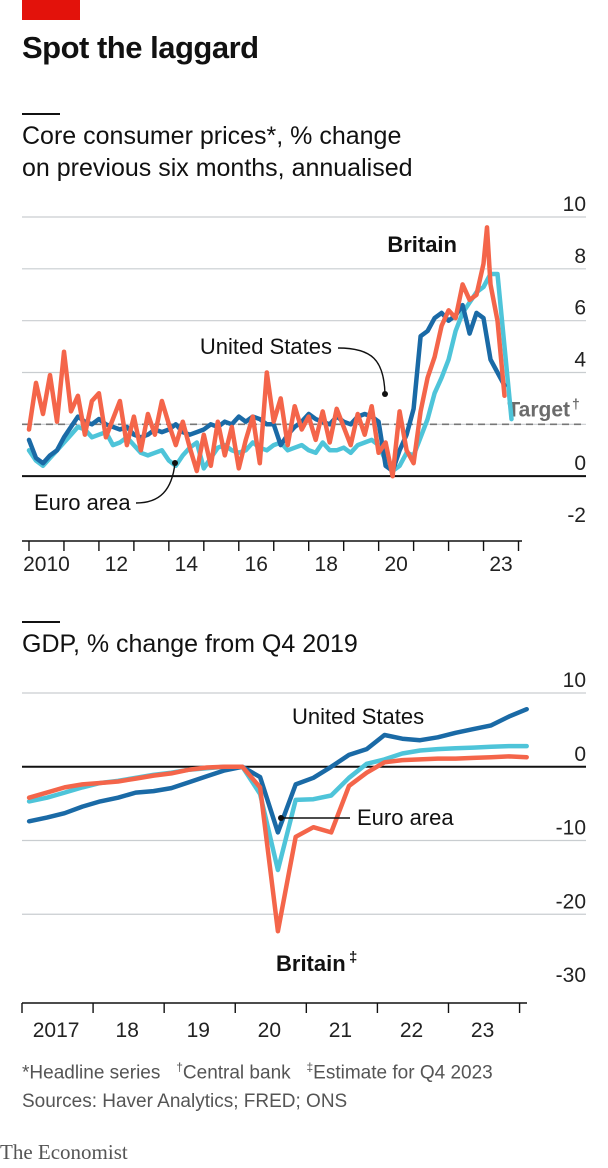  I want to click on footnote-text-3: Estimate for Q4 2023, so click(403, 1073).